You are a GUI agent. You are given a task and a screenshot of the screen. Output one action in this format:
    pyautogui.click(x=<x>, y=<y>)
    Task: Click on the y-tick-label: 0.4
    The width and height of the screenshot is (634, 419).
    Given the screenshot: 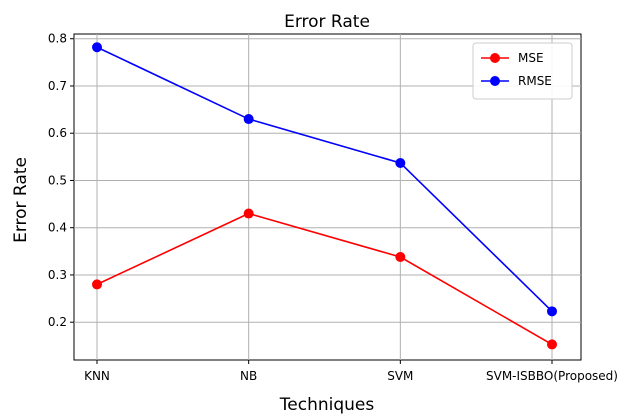 What is the action you would take?
    pyautogui.click(x=57, y=228)
    